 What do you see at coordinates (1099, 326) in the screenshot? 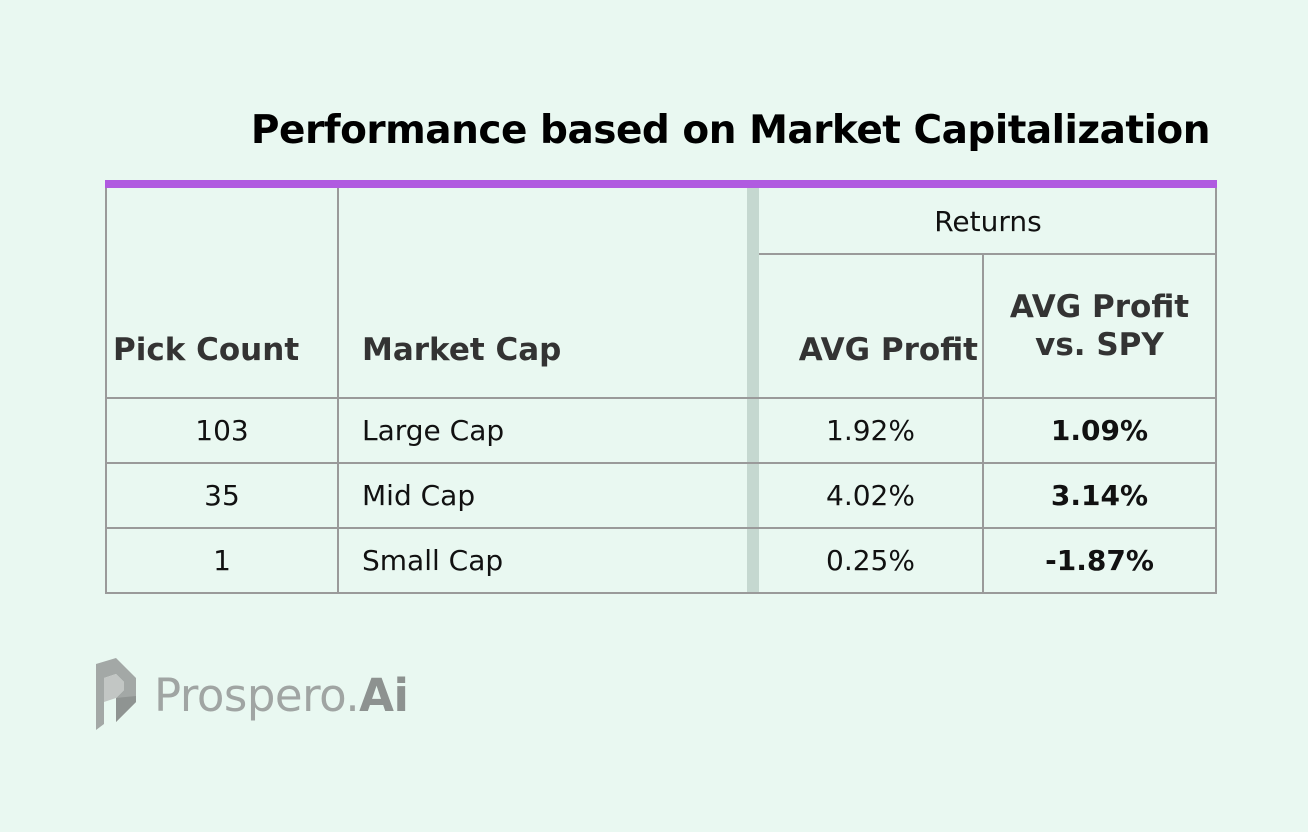
I see `header-avg-profit-vs-spy: AVG Profit vs. SPY` at bounding box center [1099, 326].